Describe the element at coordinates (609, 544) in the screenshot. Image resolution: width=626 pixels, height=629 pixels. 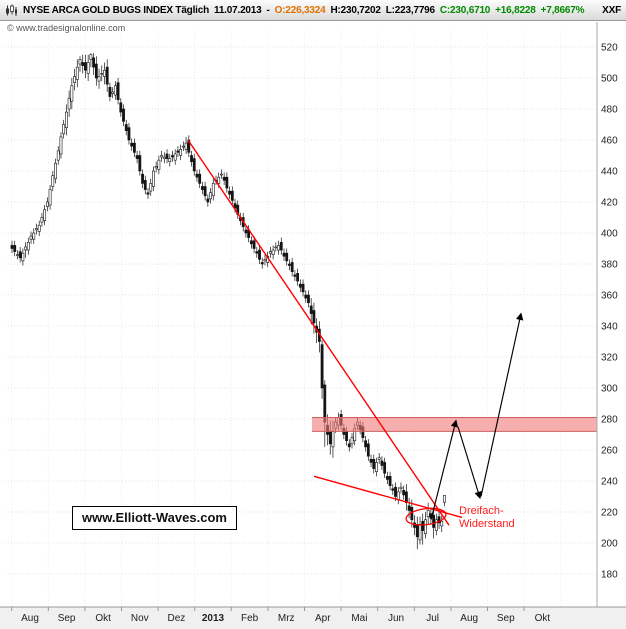
I see `svg-text: 200` at that location.